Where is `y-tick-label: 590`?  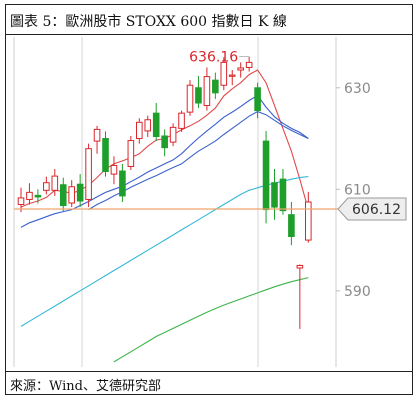
y-tick-label: 590 is located at coordinates (357, 292).